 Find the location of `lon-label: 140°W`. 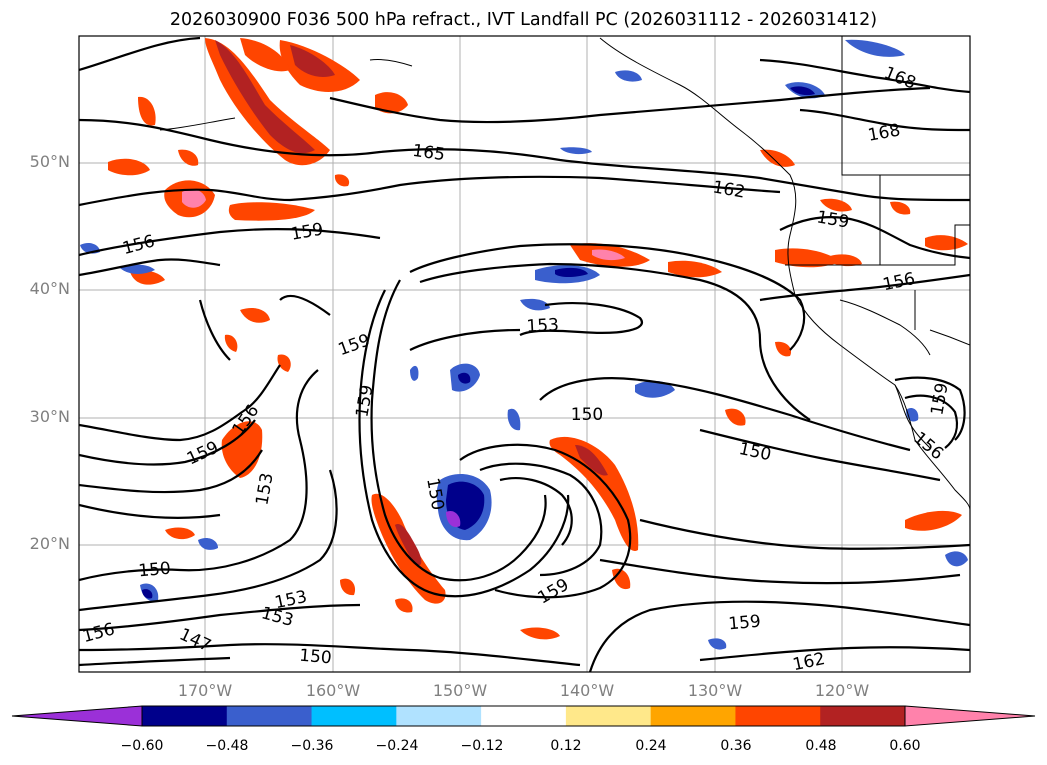

lon-label: 140°W is located at coordinates (587, 690).